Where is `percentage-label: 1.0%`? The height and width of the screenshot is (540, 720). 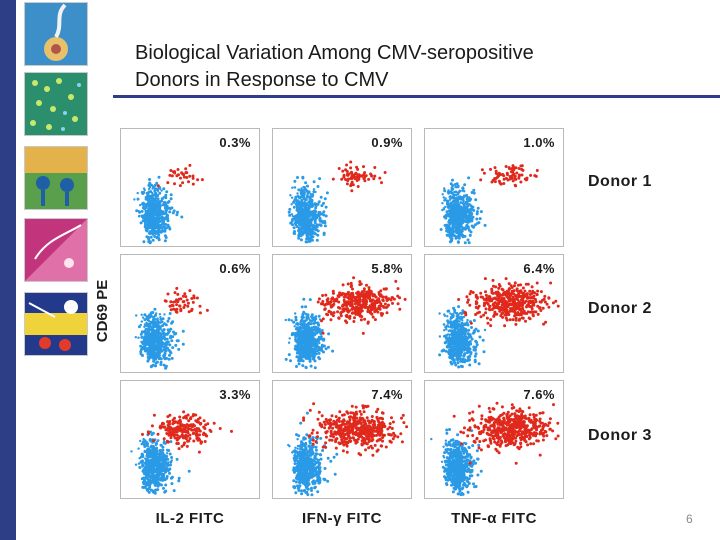
percentage-label: 1.0% is located at coordinates (539, 142).